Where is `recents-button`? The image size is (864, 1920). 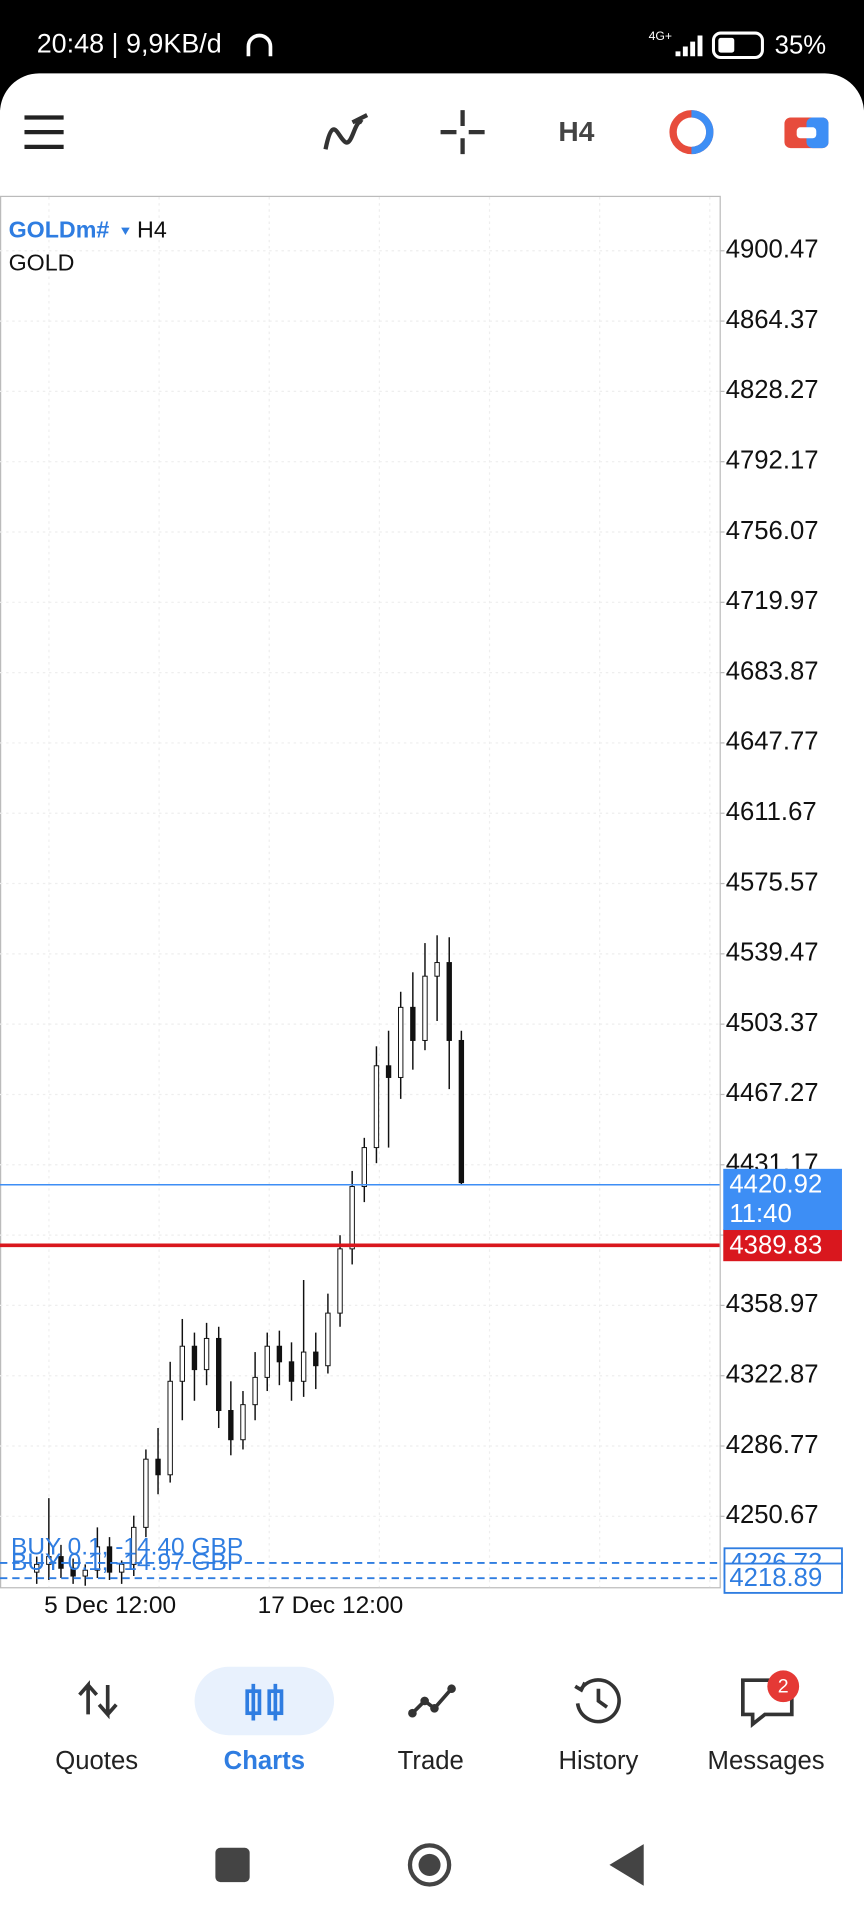 recents-button is located at coordinates (232, 1865).